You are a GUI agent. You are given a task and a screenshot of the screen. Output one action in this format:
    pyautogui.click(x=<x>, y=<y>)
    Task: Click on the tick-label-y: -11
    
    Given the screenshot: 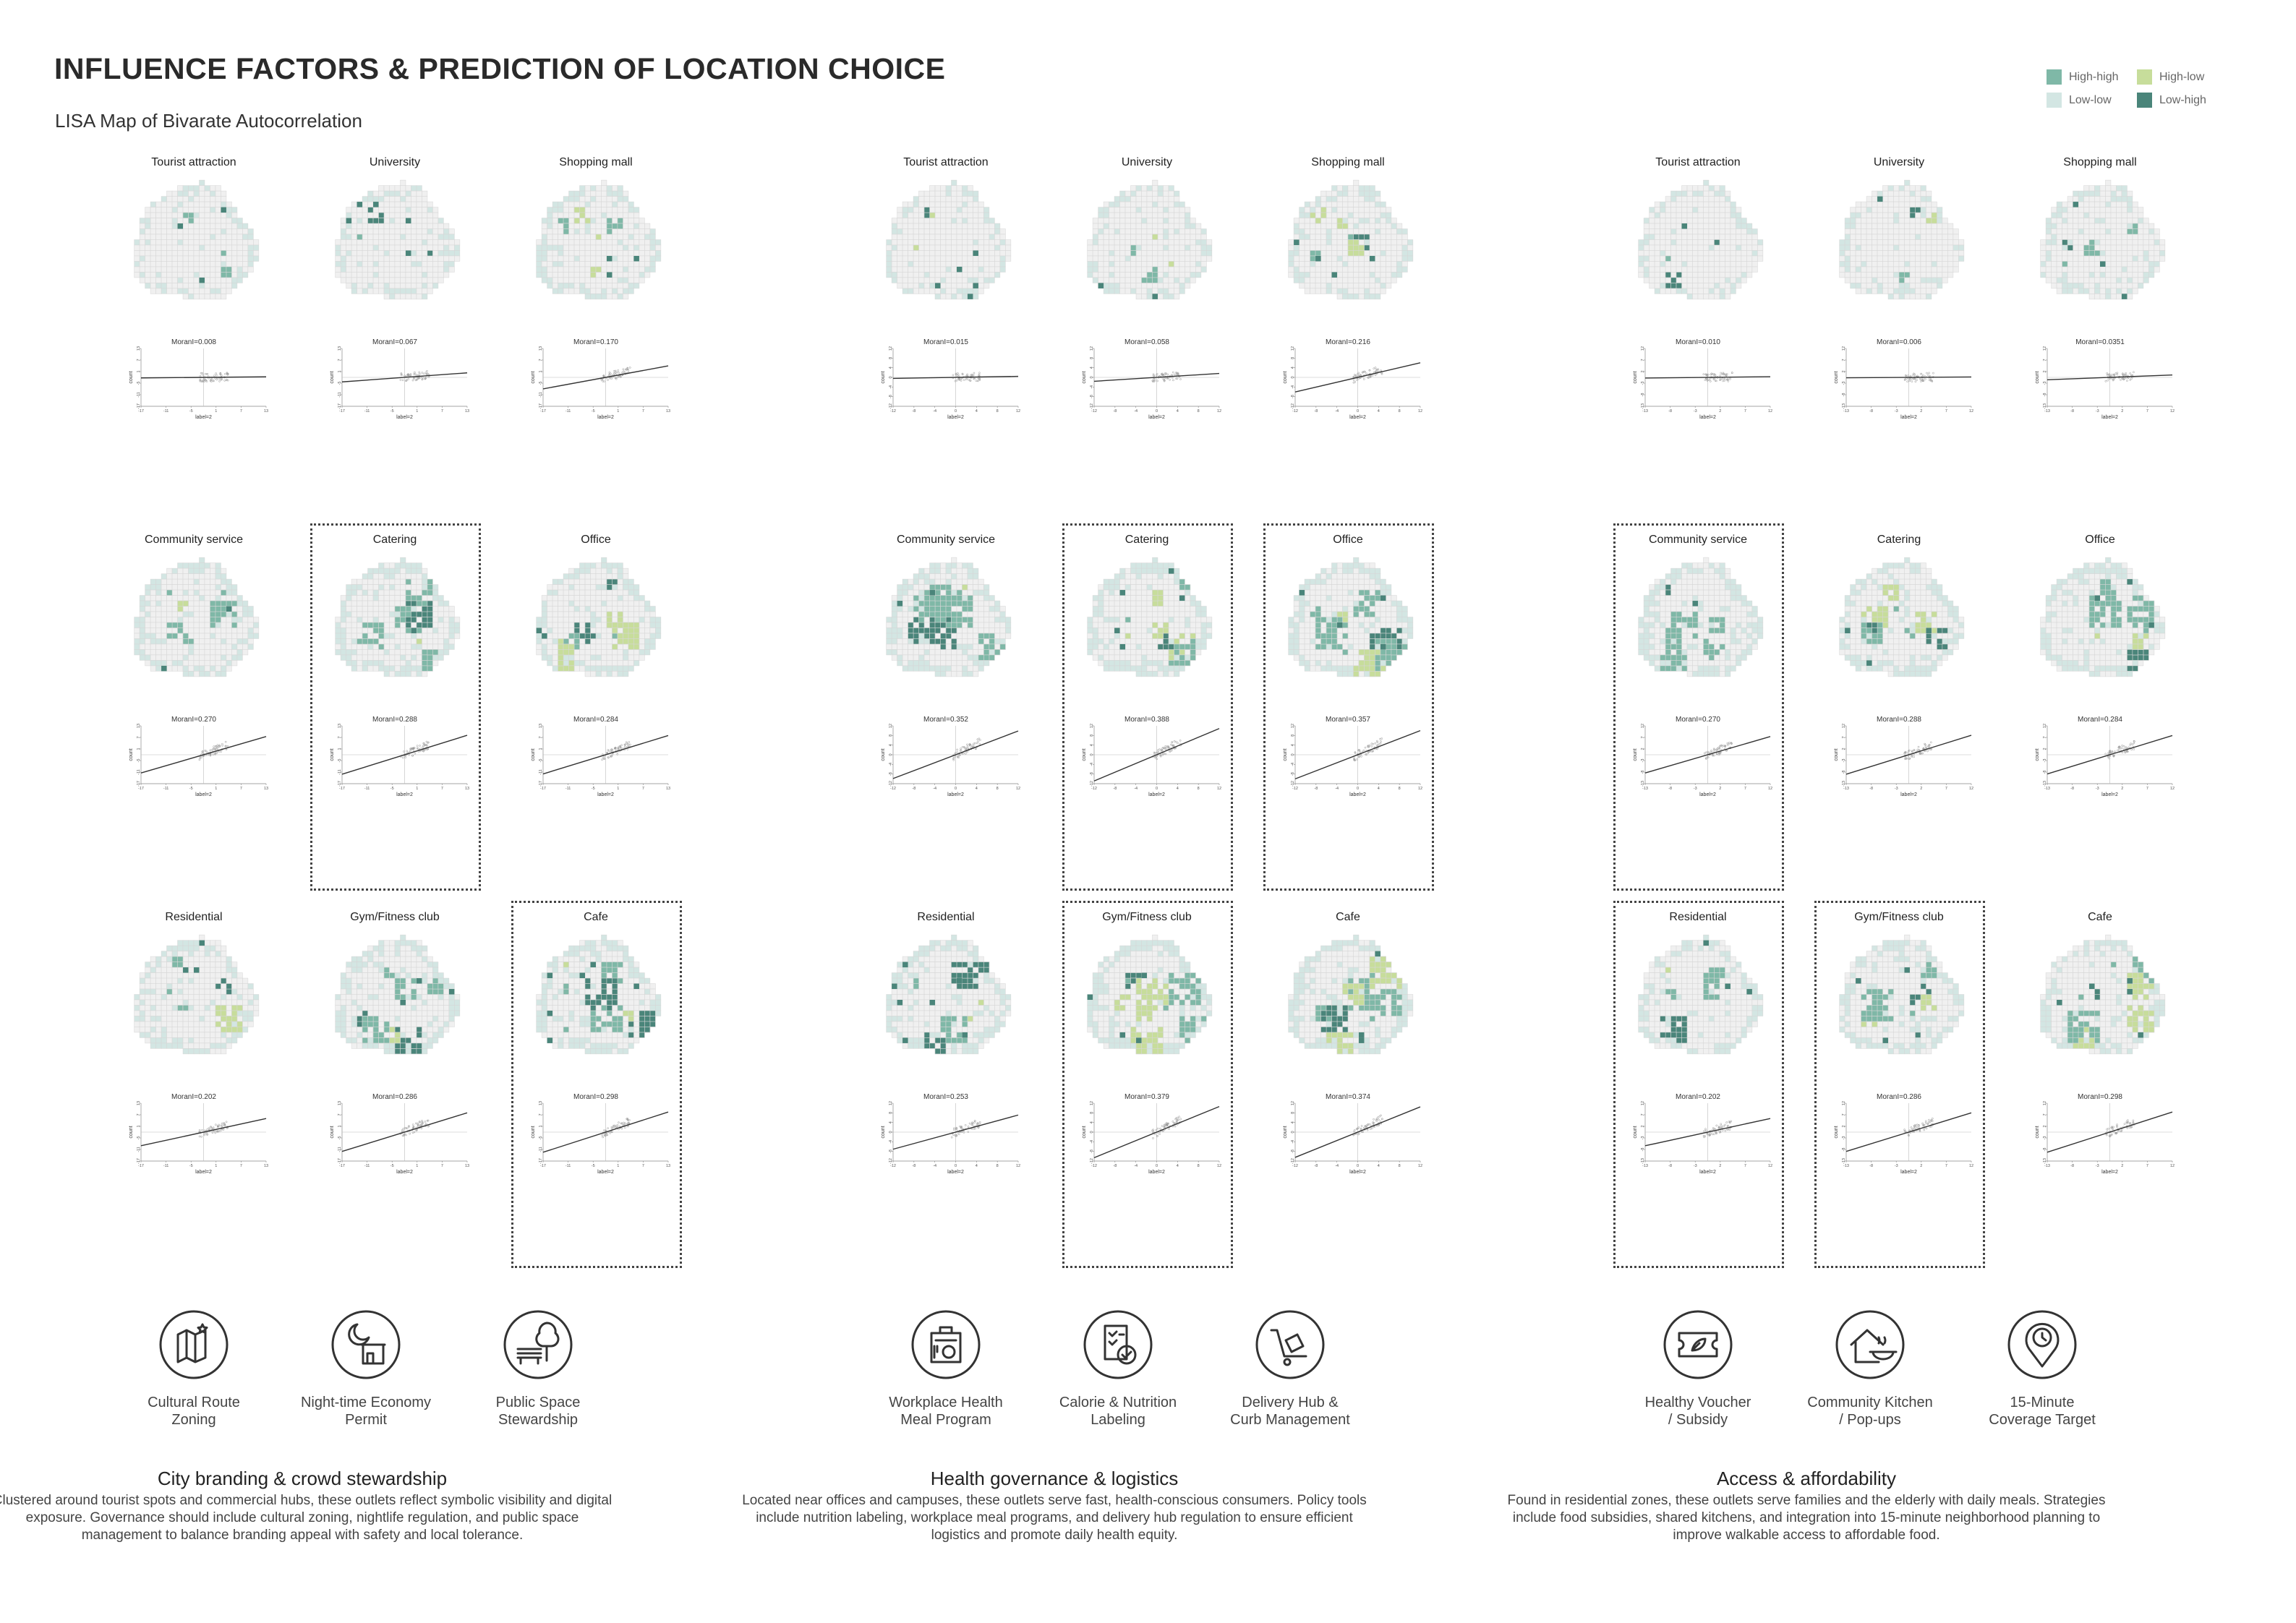 What is the action you would take?
    pyautogui.click(x=541, y=1149)
    